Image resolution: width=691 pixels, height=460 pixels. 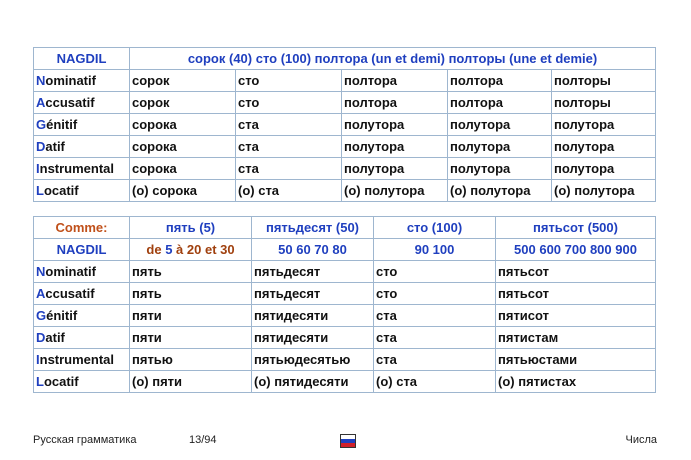 What do you see at coordinates (575, 227) in the screenshot?
I see `comme-five-hundred: пятьсот (500)` at bounding box center [575, 227].